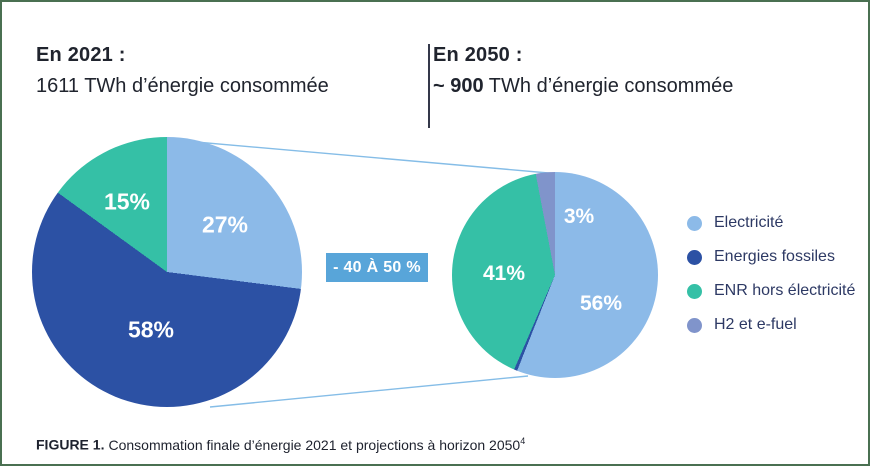 Image resolution: width=871 pixels, height=468 pixels. I want to click on header-2021-title: En 2021 :, so click(81, 55).